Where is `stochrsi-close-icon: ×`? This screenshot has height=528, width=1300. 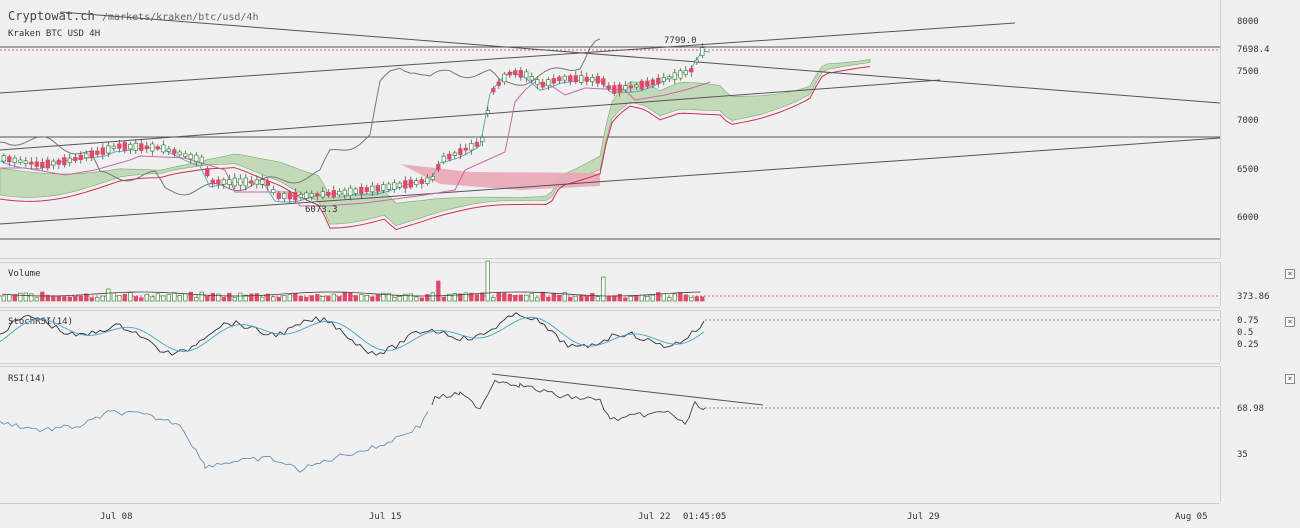
stochrsi-close-icon: × is located at coordinates (1290, 322).